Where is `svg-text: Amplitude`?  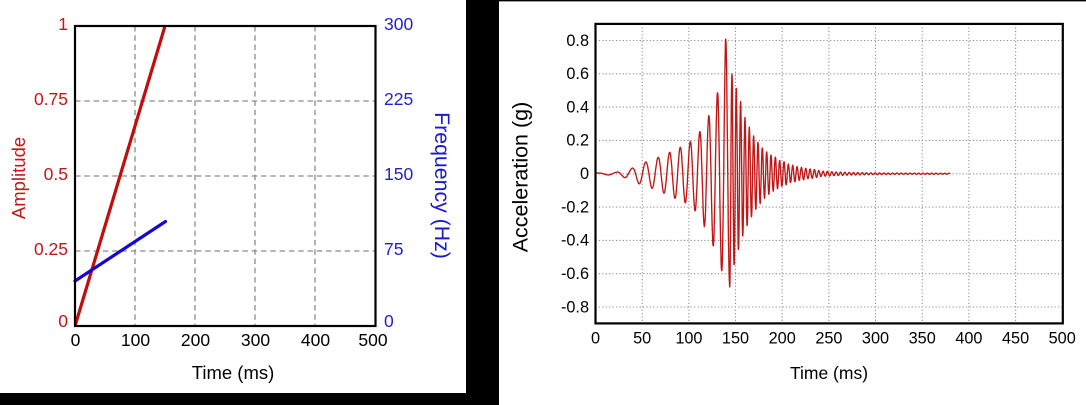 svg-text: Amplitude is located at coordinates (18, 178).